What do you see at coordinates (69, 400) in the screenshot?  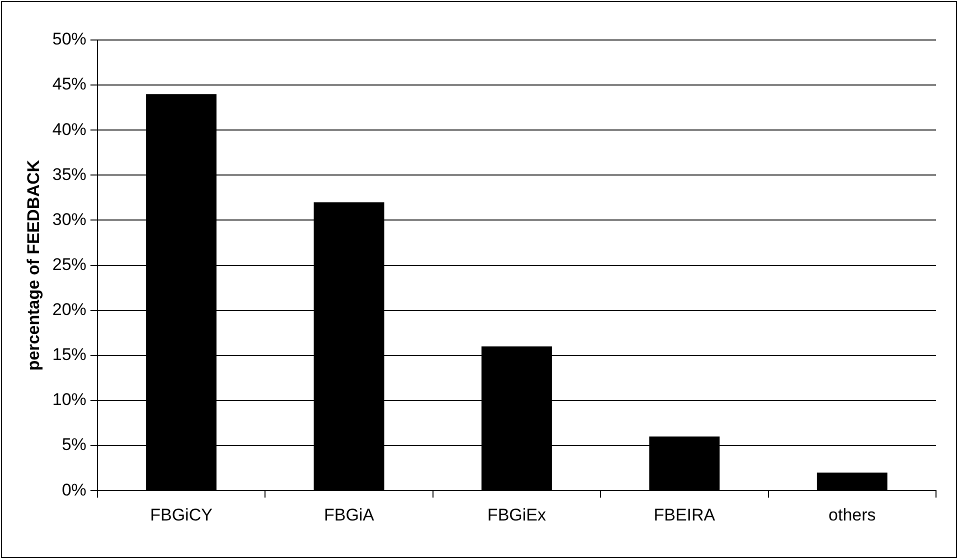 I see `y-tick-label: 10%` at bounding box center [69, 400].